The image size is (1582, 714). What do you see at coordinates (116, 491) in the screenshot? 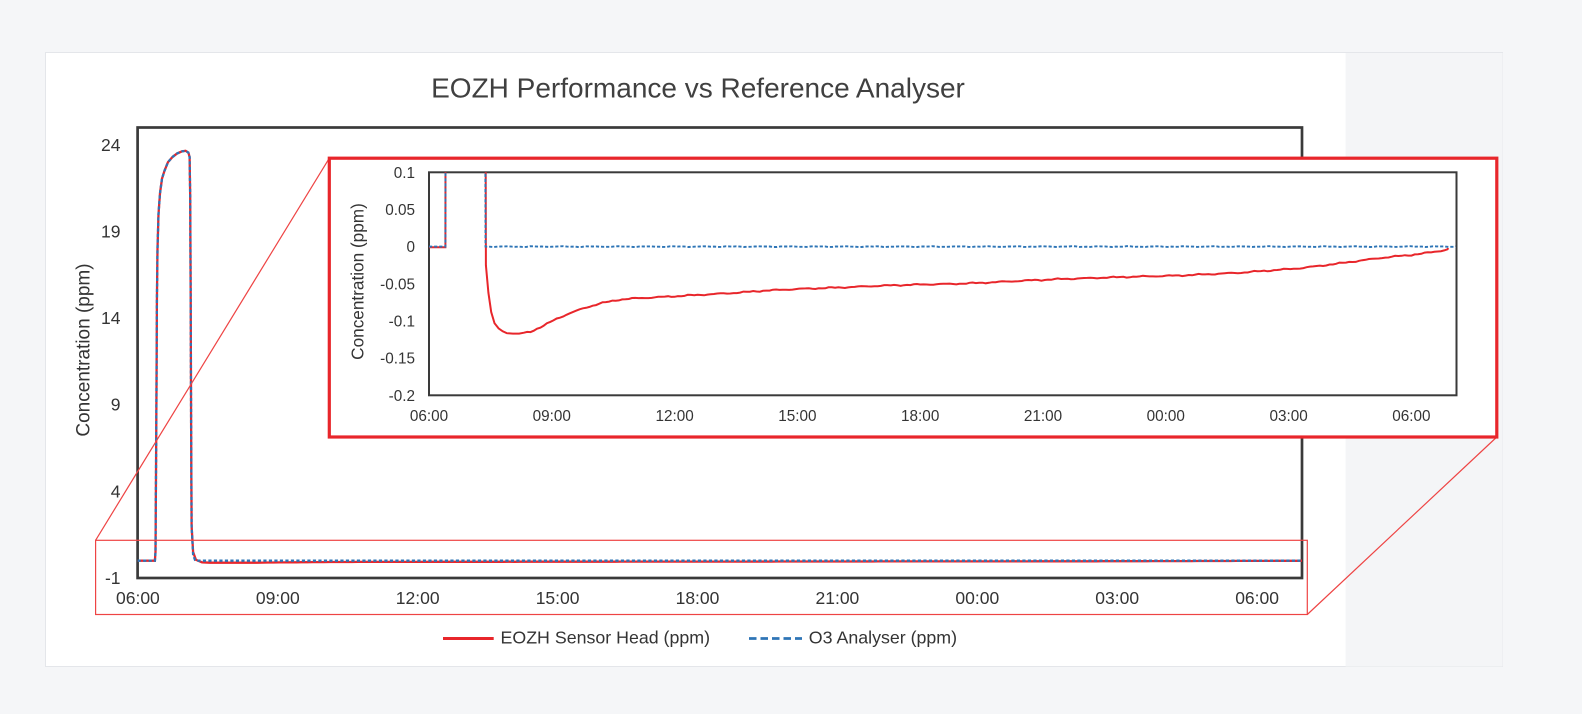
I see `svg-text: 4` at bounding box center [116, 491].